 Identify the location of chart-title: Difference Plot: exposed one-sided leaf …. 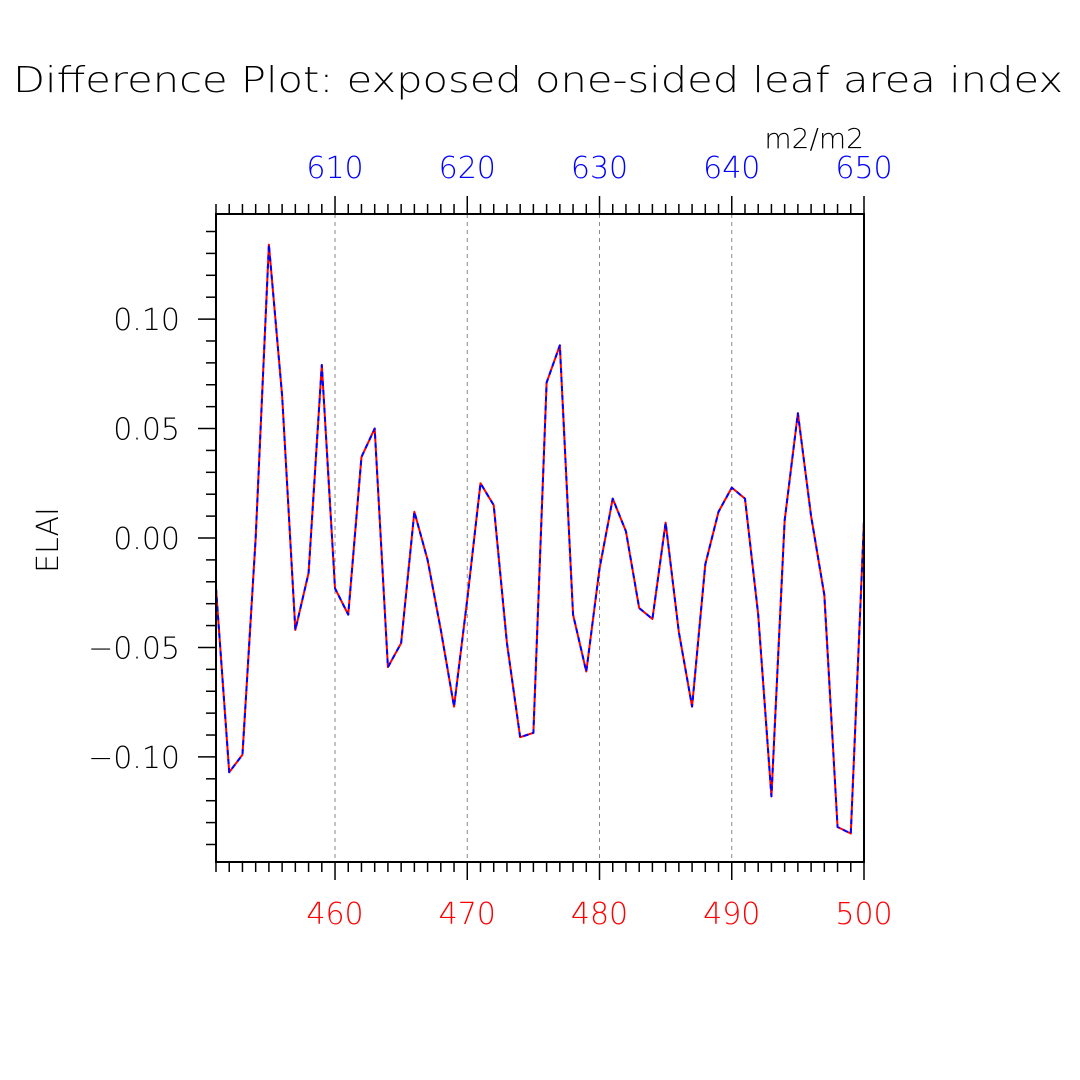
(538, 80).